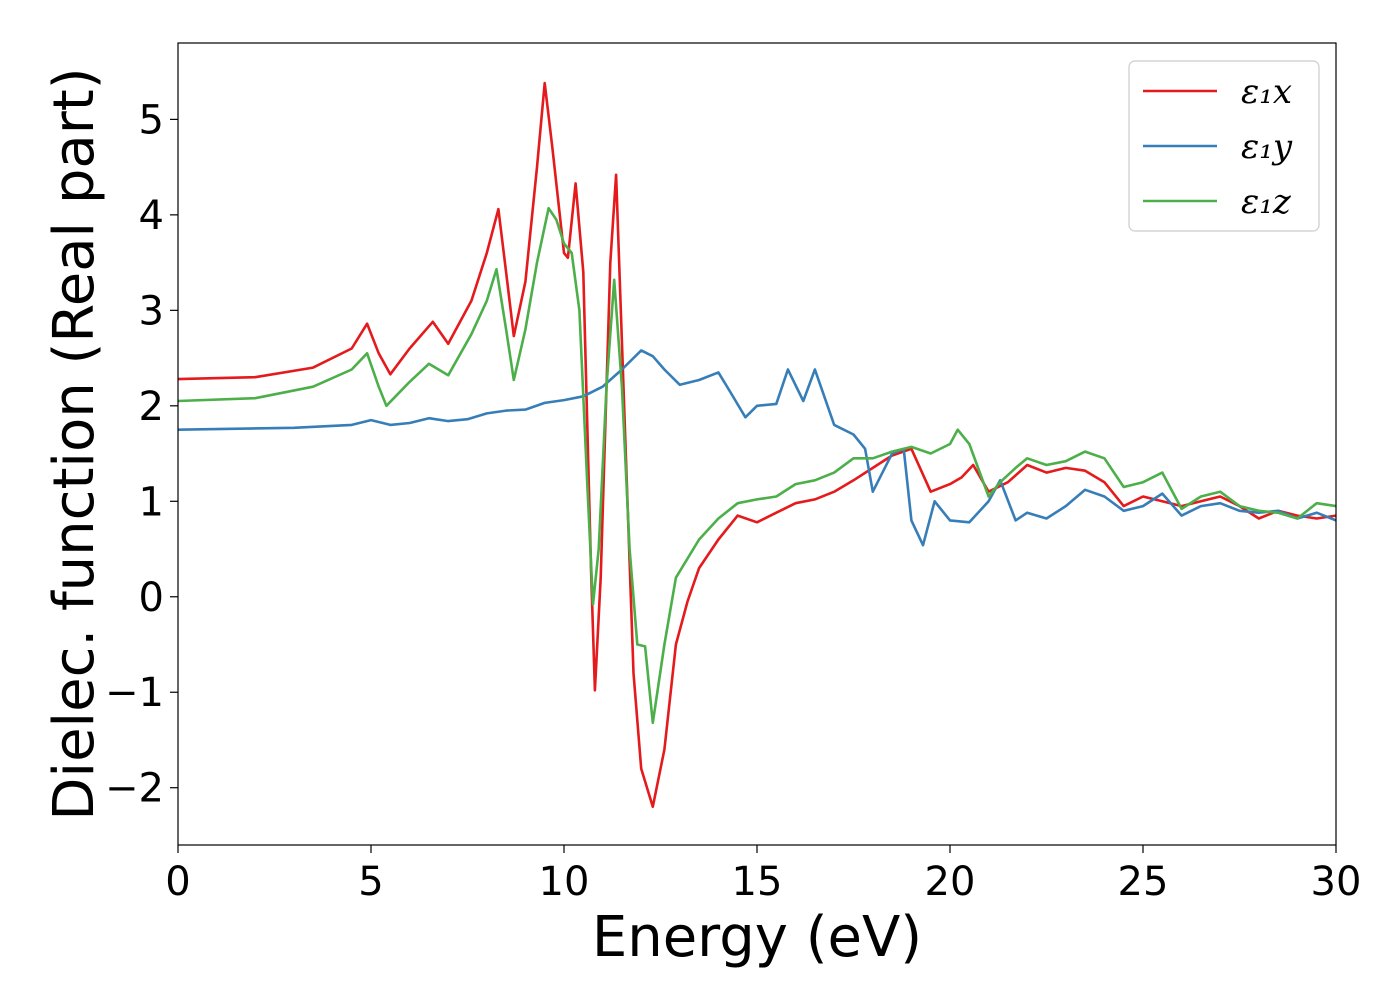 The image size is (1400, 1000). Describe the element at coordinates (1143, 882) in the screenshot. I see `x-tick-label: 25` at that location.